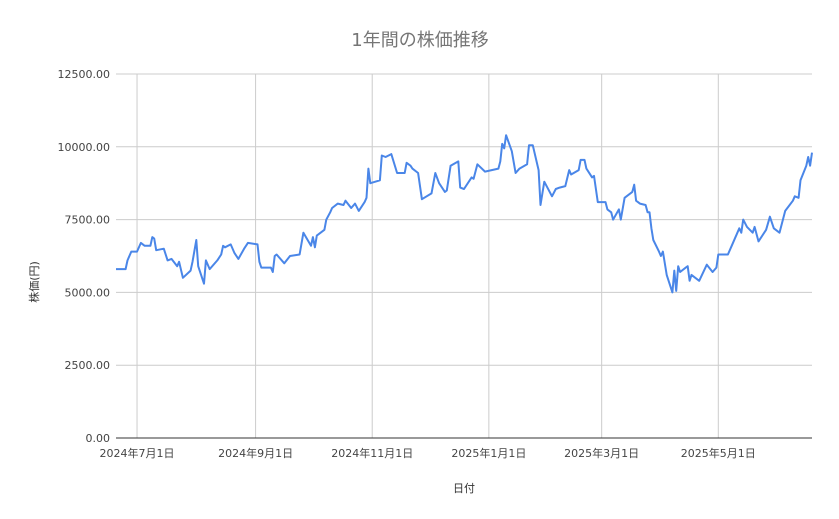  I want to click on x-axis-label: 日付, so click(464, 488).